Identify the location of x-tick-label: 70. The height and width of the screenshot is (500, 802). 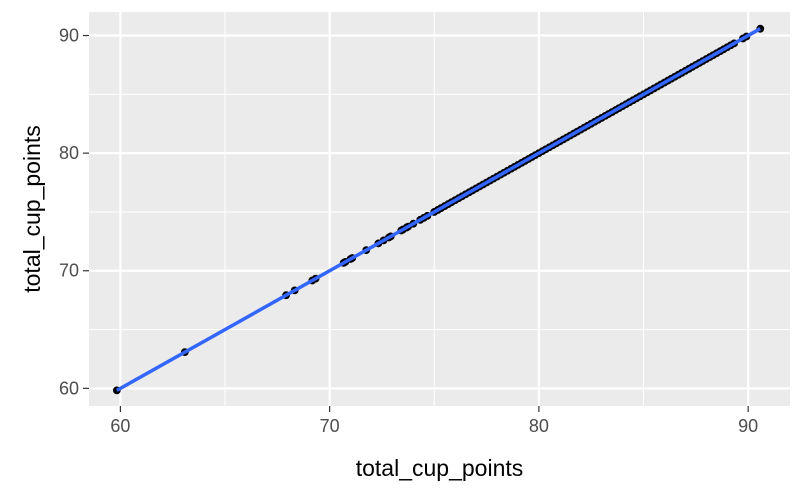
(330, 426).